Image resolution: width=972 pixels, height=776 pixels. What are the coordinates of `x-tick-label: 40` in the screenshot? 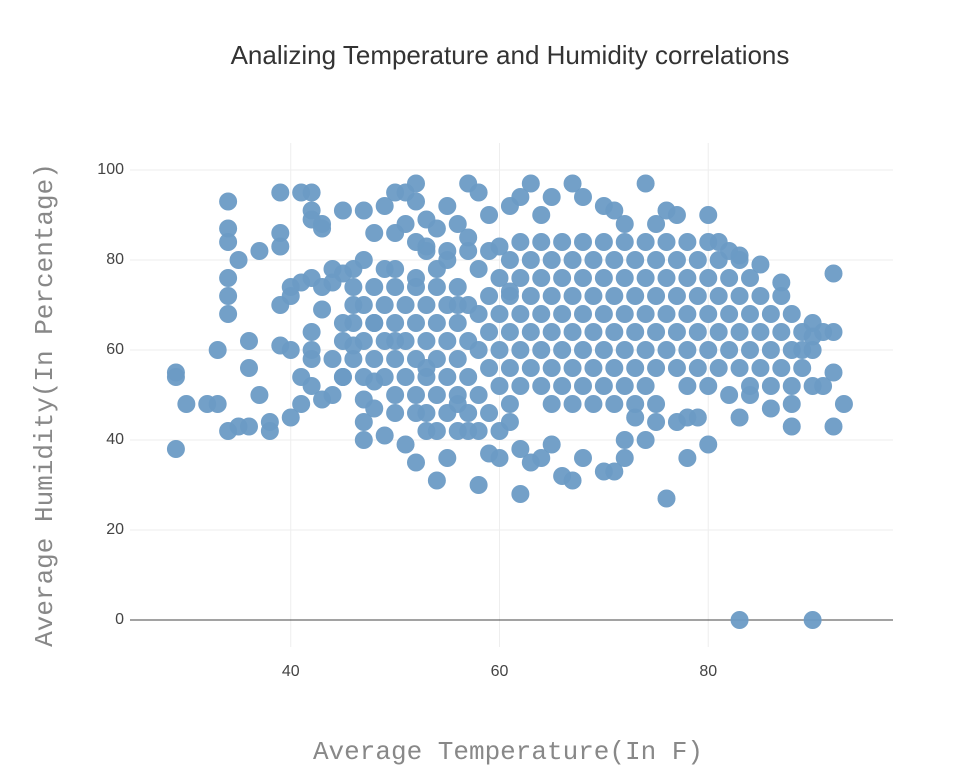 It's located at (291, 671).